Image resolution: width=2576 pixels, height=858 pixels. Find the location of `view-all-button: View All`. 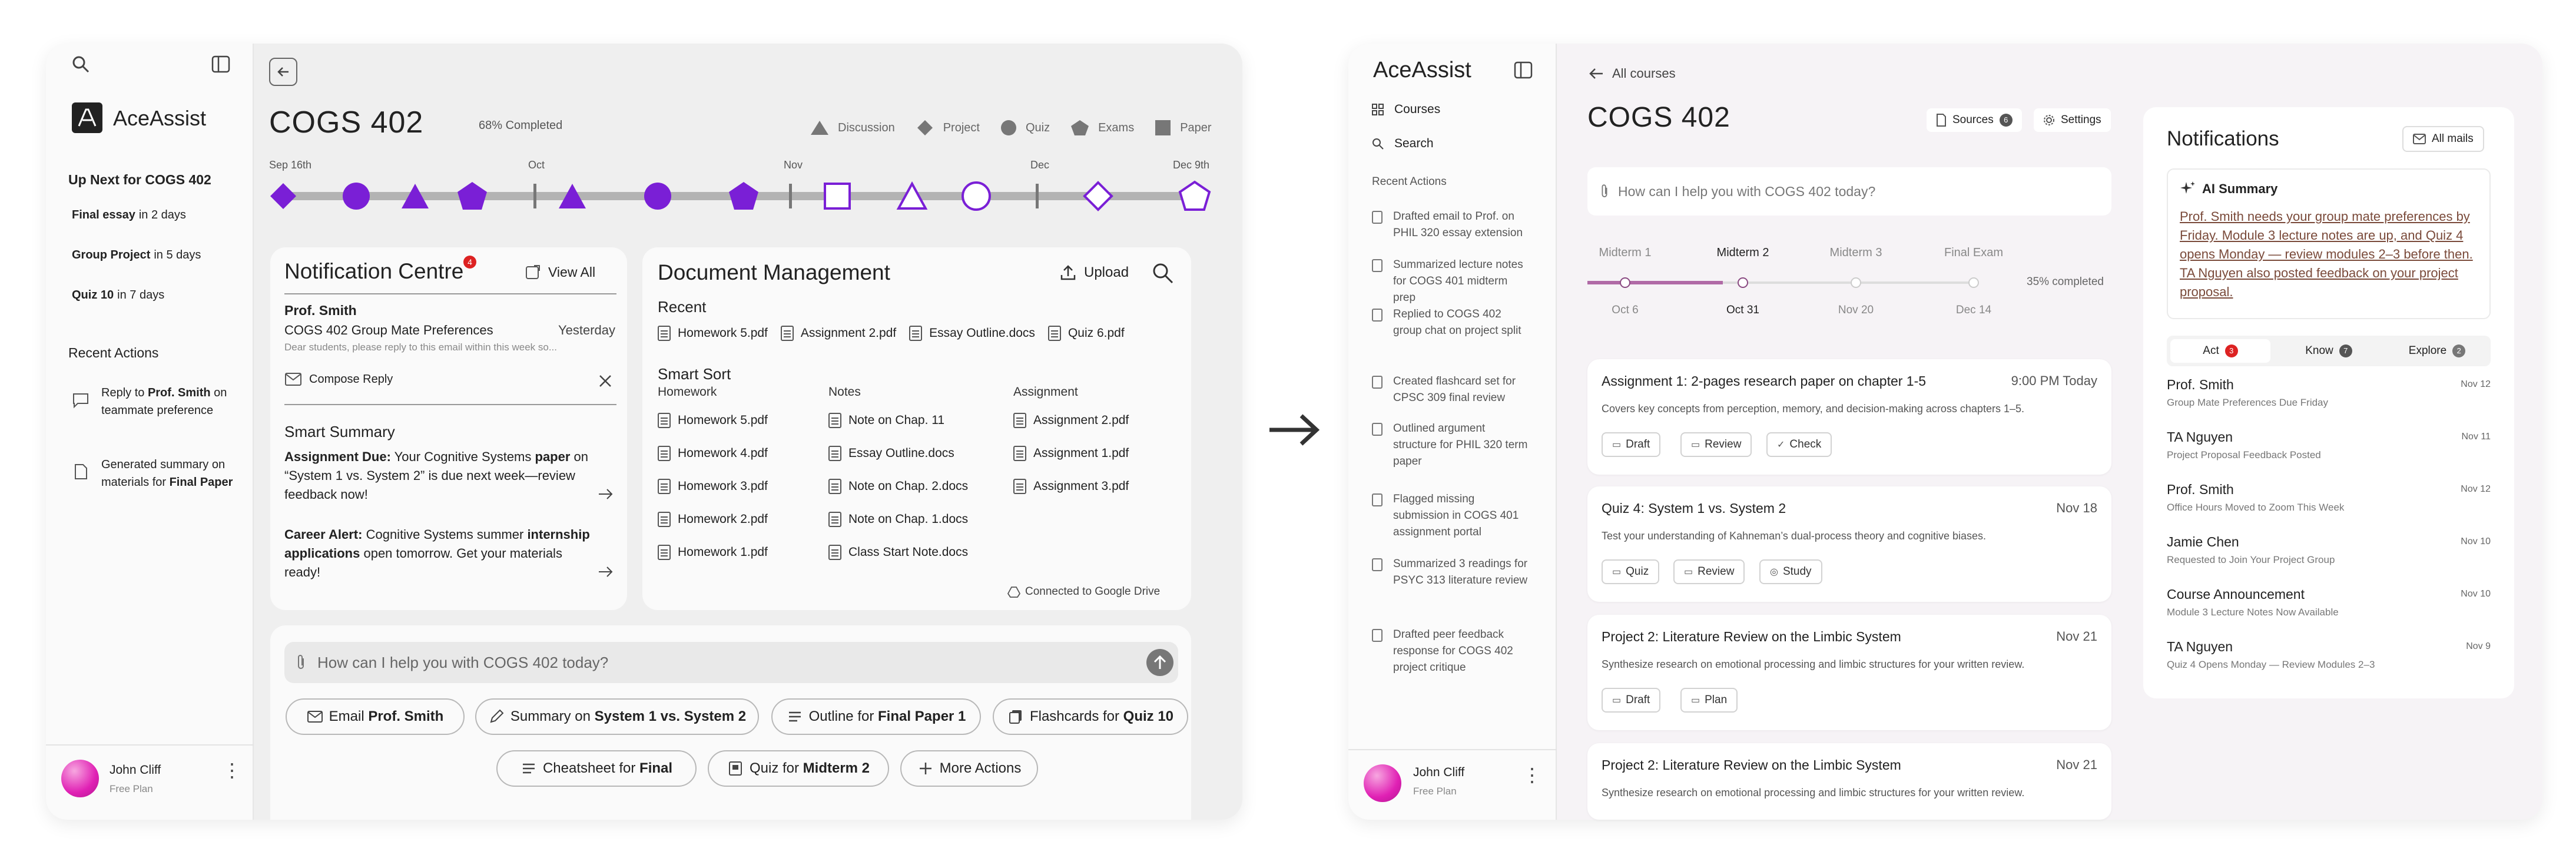

view-all-button: View All is located at coordinates (560, 272).